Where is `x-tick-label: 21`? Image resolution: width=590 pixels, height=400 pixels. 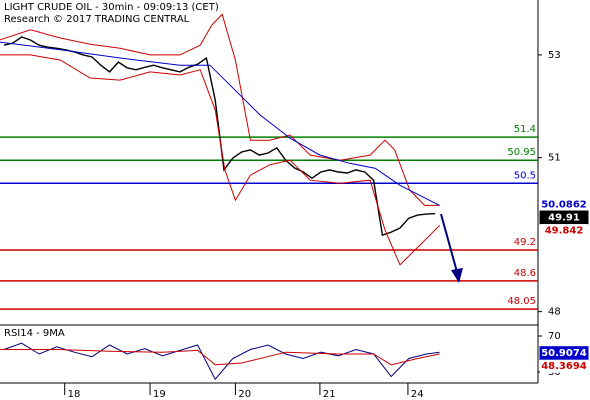 x-tick-label: 21 is located at coordinates (329, 394).